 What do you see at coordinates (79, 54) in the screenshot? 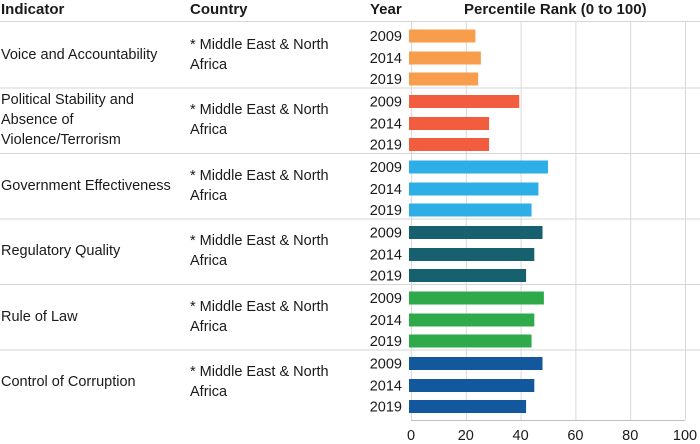
I see `indicator-label: Voice and Accountability` at bounding box center [79, 54].